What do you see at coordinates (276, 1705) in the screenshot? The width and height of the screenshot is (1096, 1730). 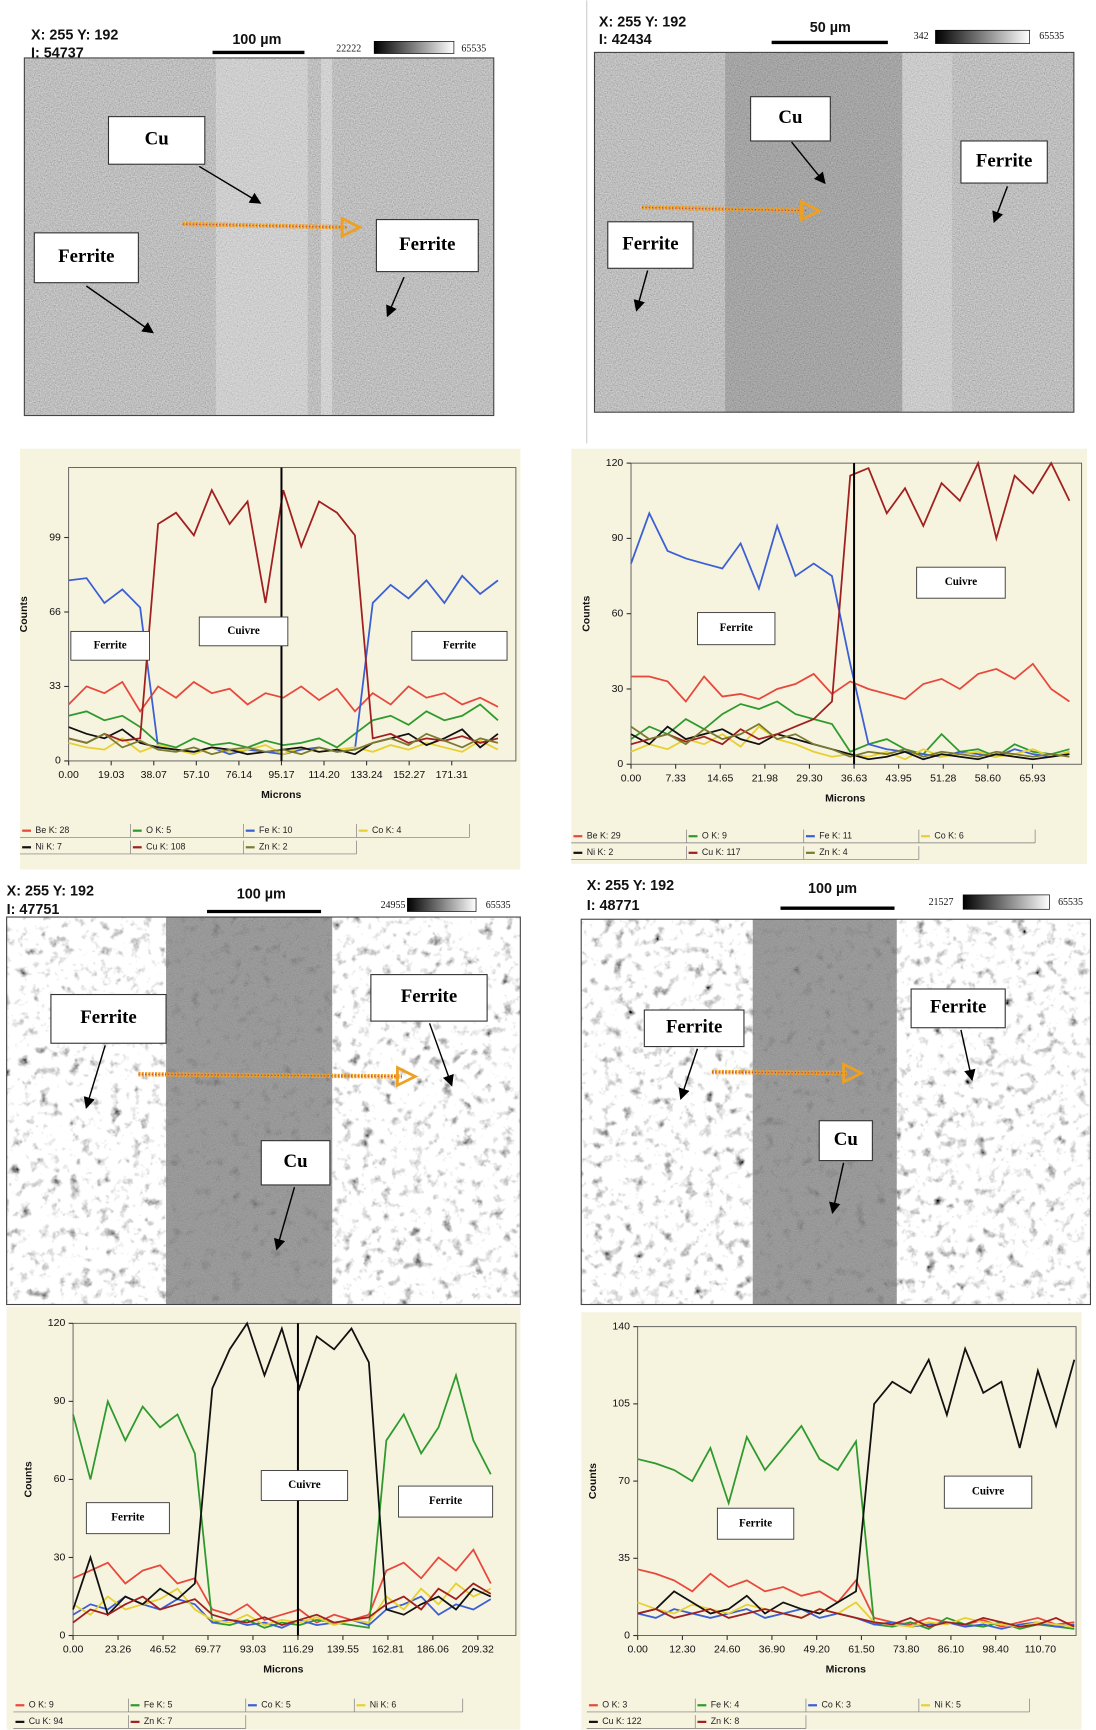 I see `legend-label: Co K: 5` at bounding box center [276, 1705].